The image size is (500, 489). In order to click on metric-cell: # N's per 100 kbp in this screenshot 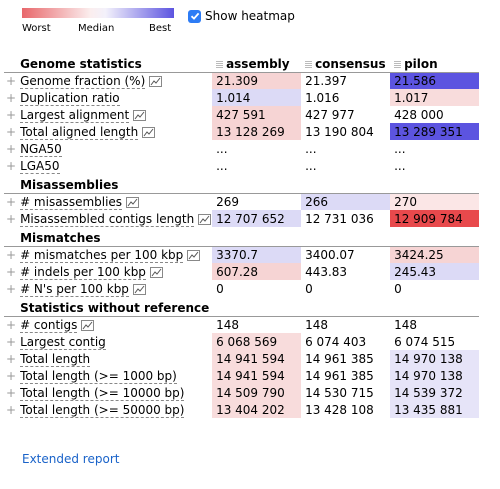, I will do `click(114, 288)`.